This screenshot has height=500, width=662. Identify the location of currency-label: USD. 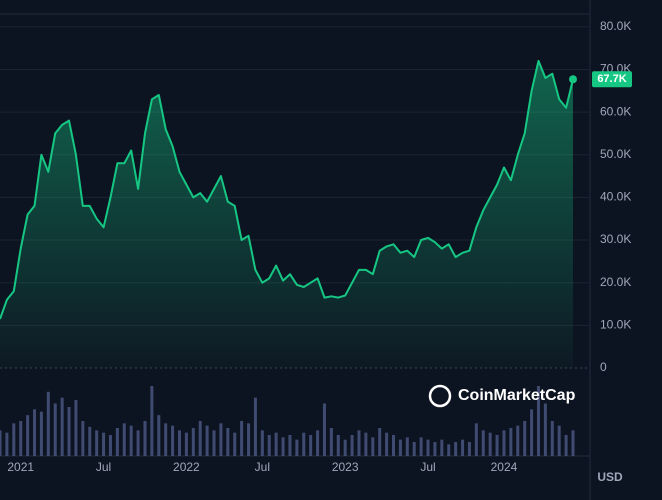
(610, 477).